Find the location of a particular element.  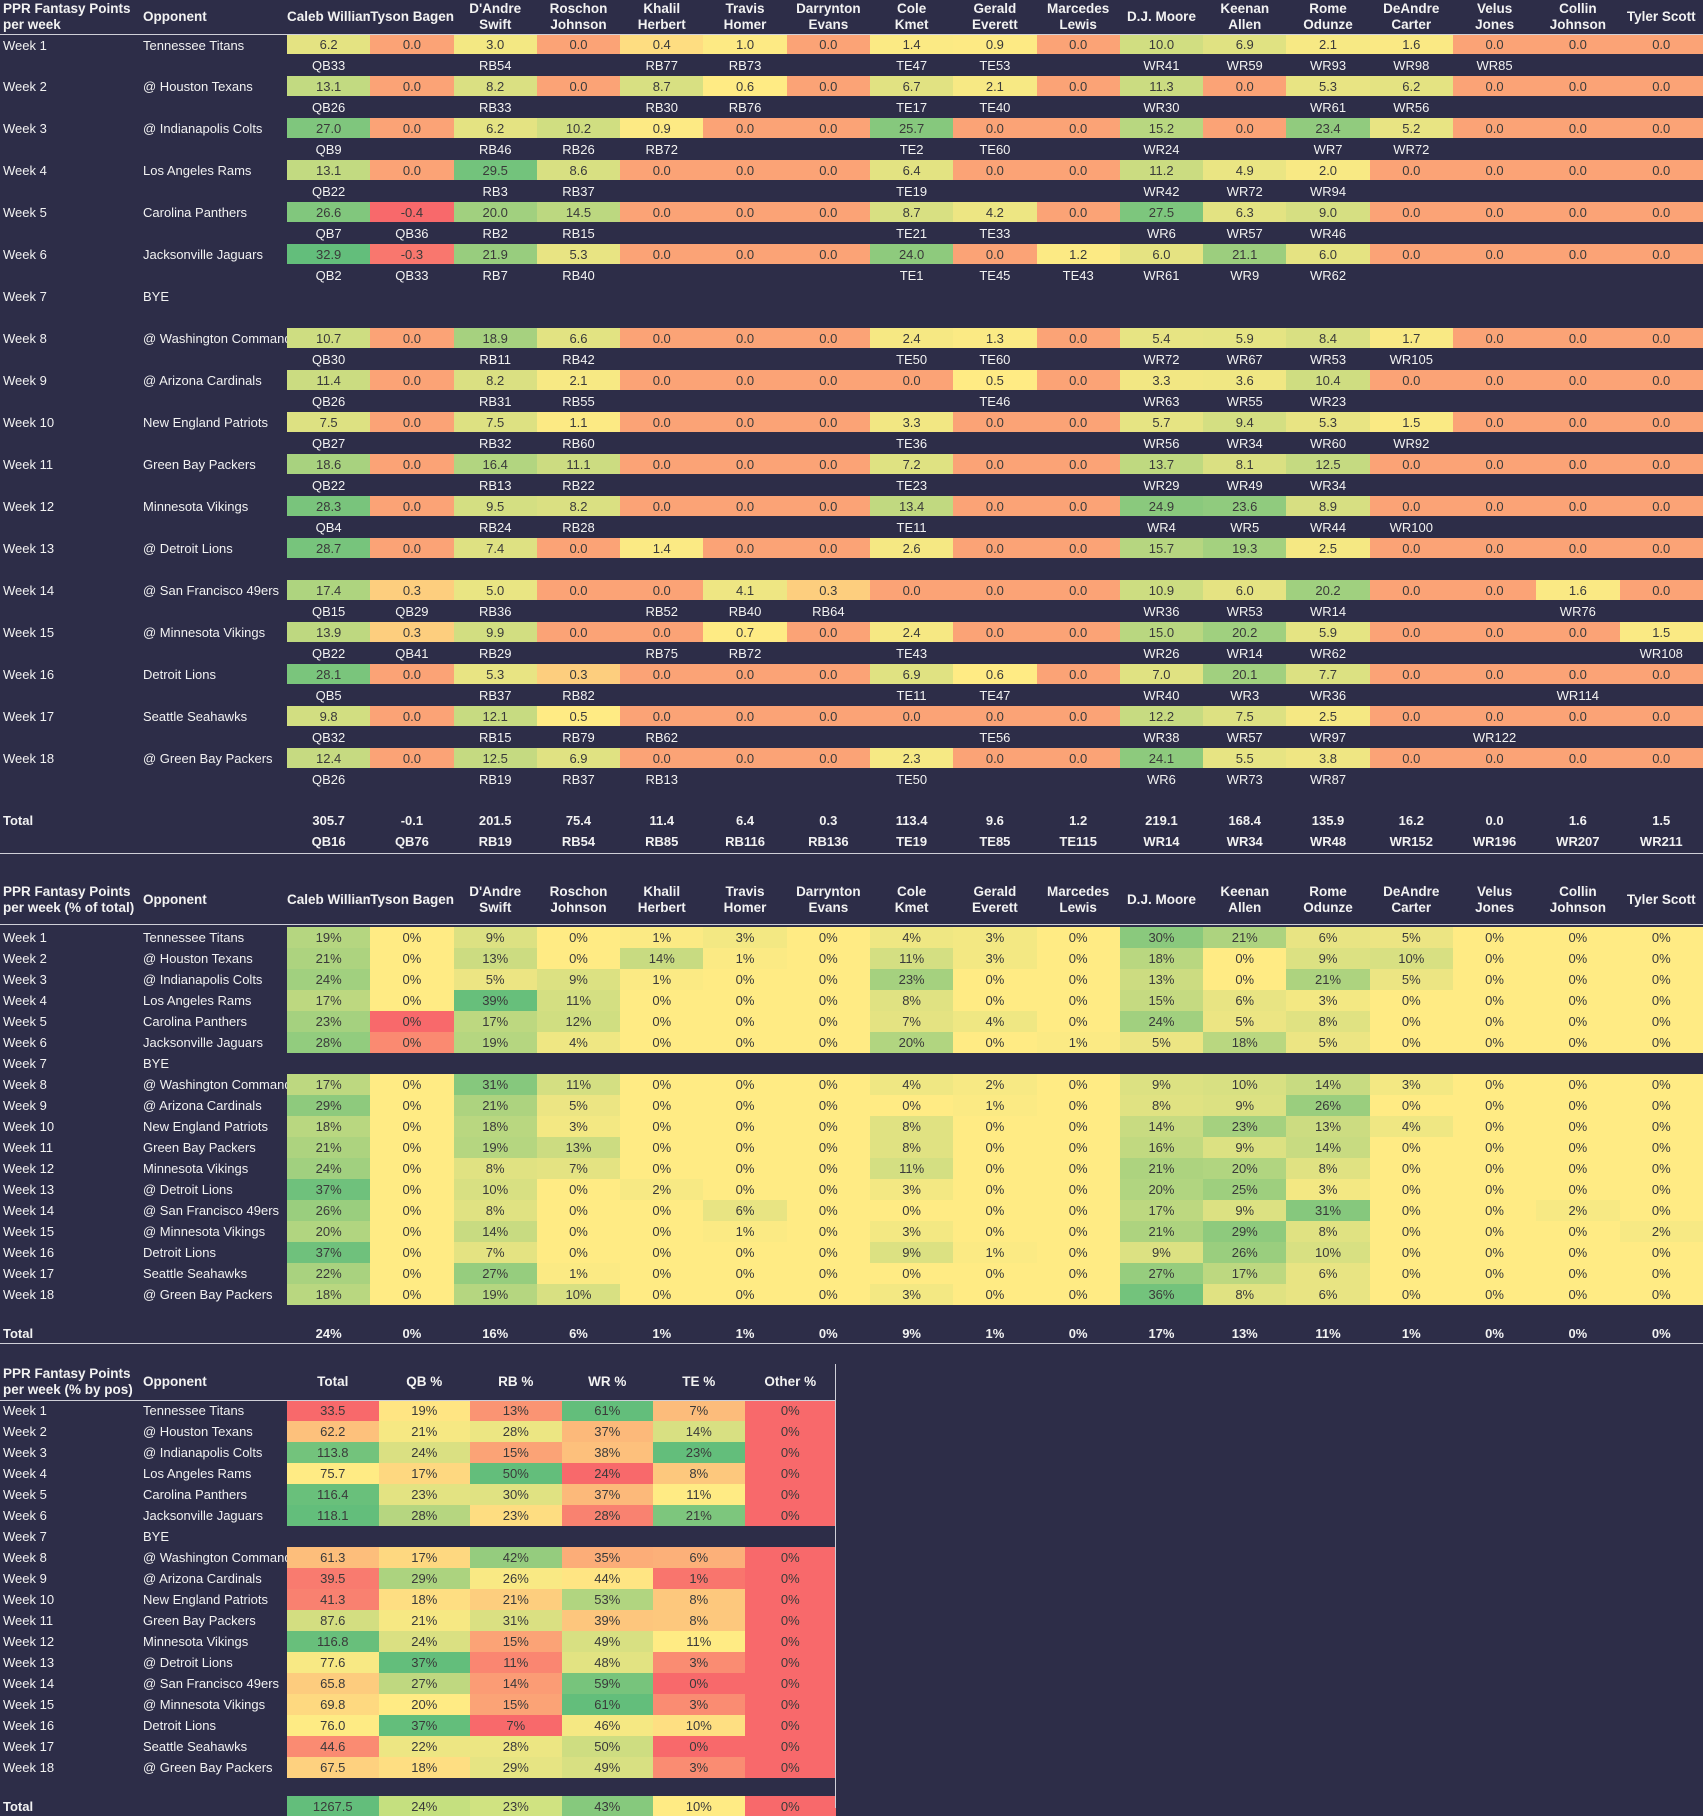

percent-cell: 12% is located at coordinates (578, 1021).